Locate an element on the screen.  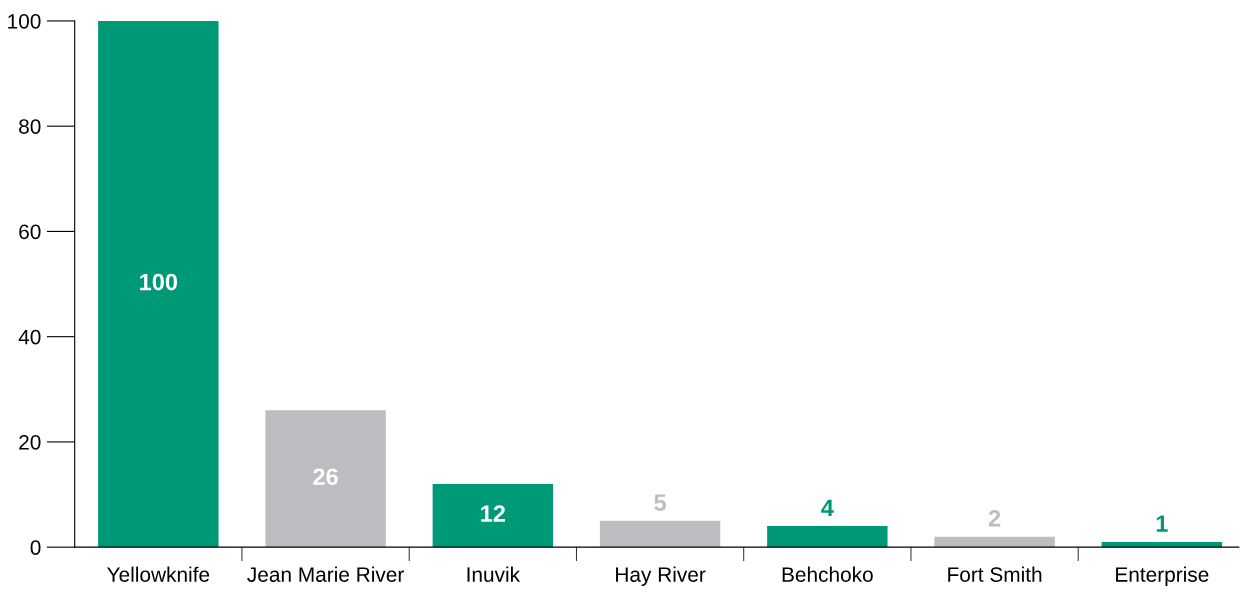
x-tick-label: Enterprise is located at coordinates (1162, 576).